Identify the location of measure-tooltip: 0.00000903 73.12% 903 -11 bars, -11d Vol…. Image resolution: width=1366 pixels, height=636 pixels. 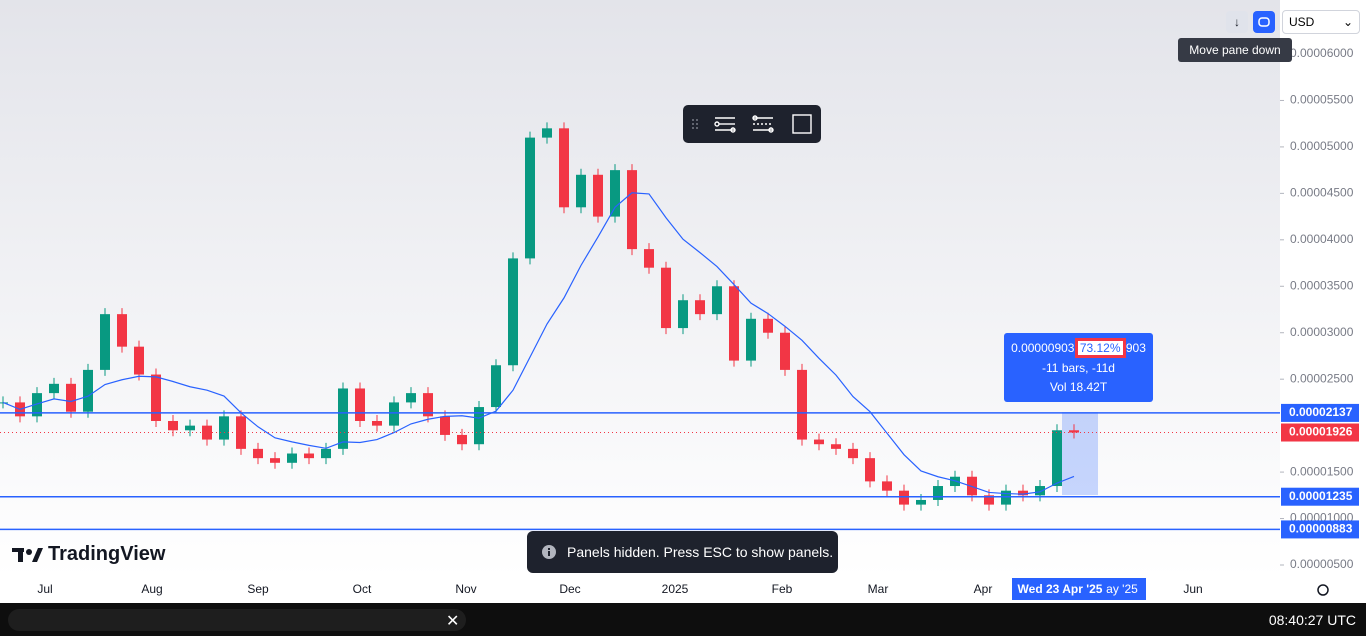
(1078, 367).